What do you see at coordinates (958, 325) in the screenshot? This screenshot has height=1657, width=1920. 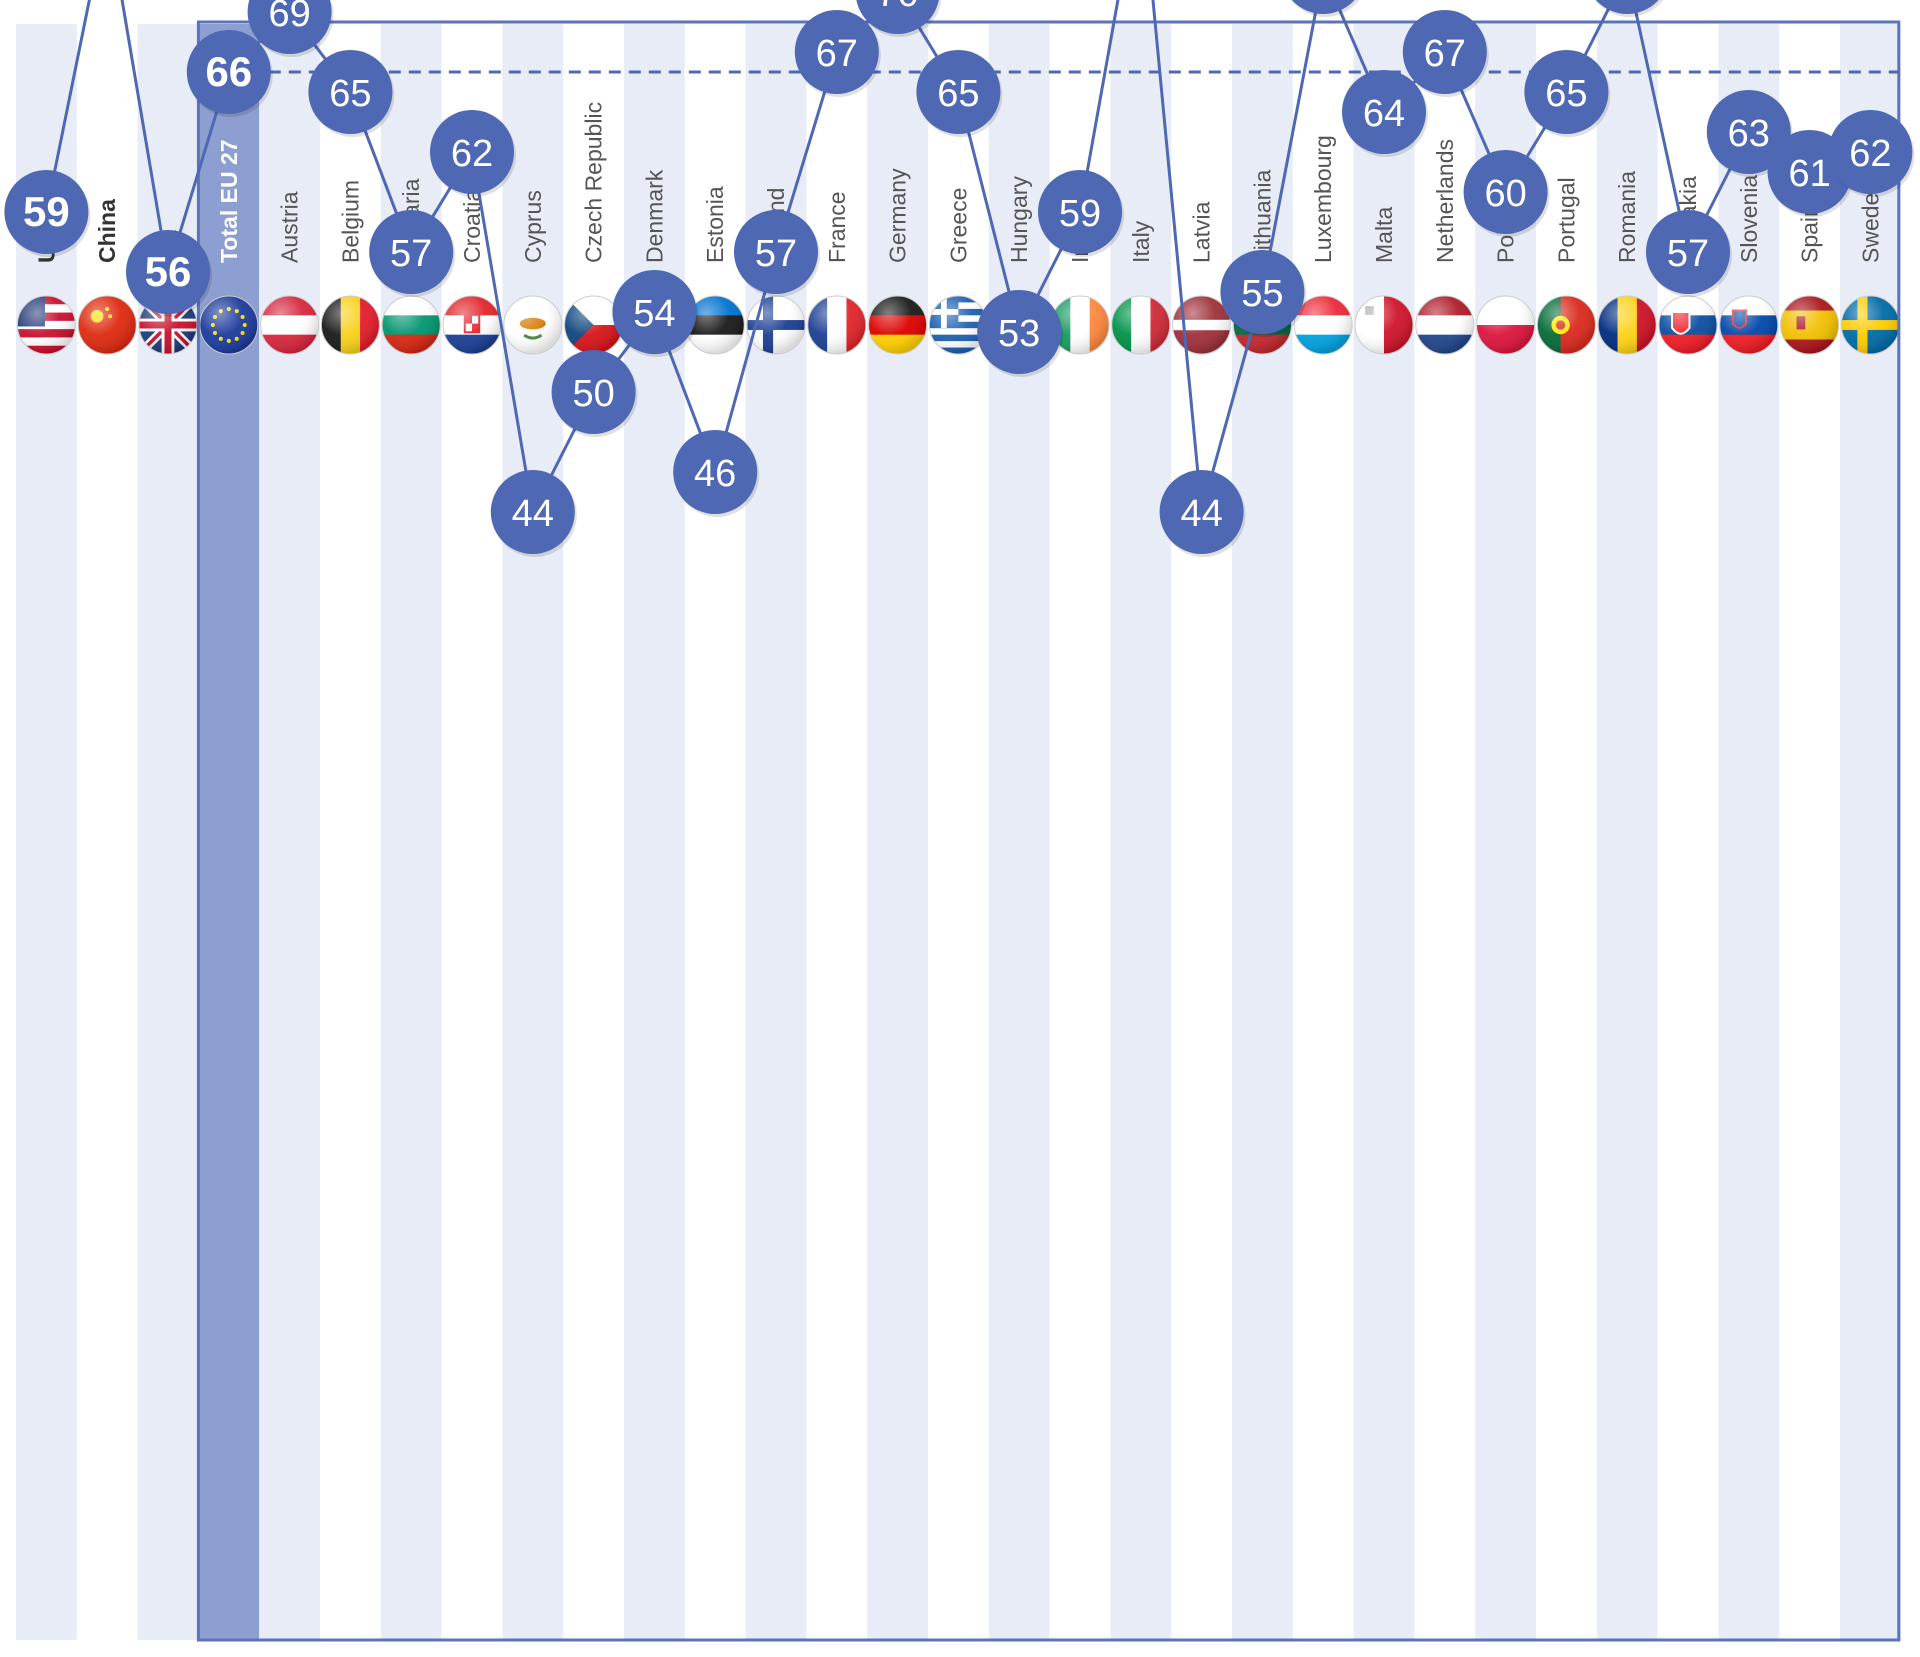 I see `flag-row` at bounding box center [958, 325].